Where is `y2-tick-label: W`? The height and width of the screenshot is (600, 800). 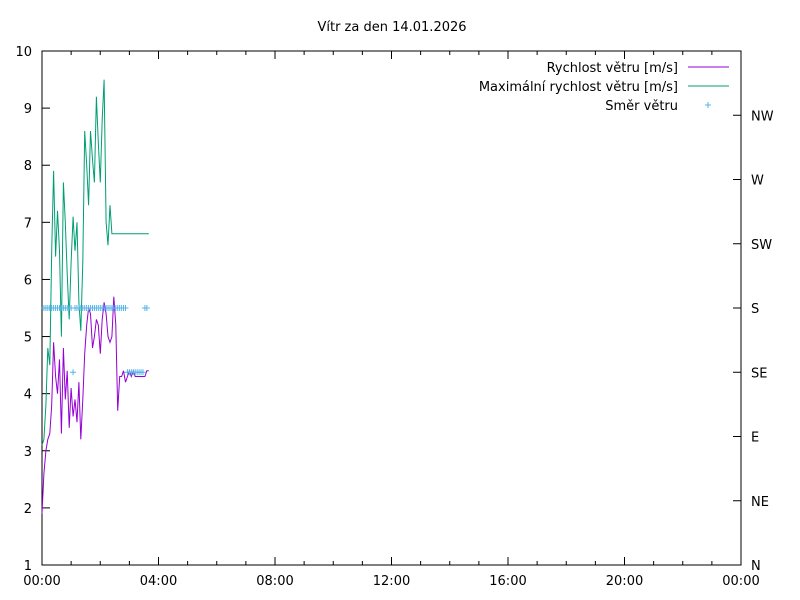
y2-tick-label: W is located at coordinates (757, 181).